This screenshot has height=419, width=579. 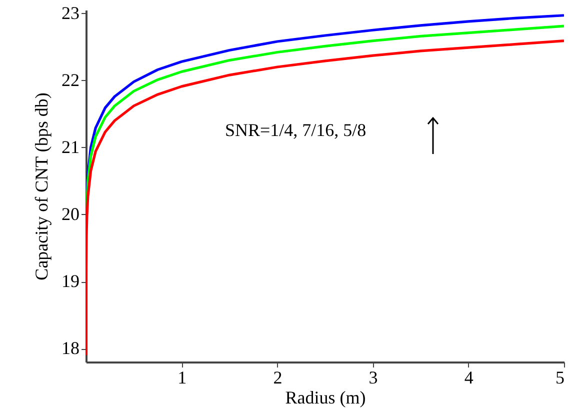 What do you see at coordinates (42, 186) in the screenshot?
I see `y-axis-title: Capacity of CNT (bps db)` at bounding box center [42, 186].